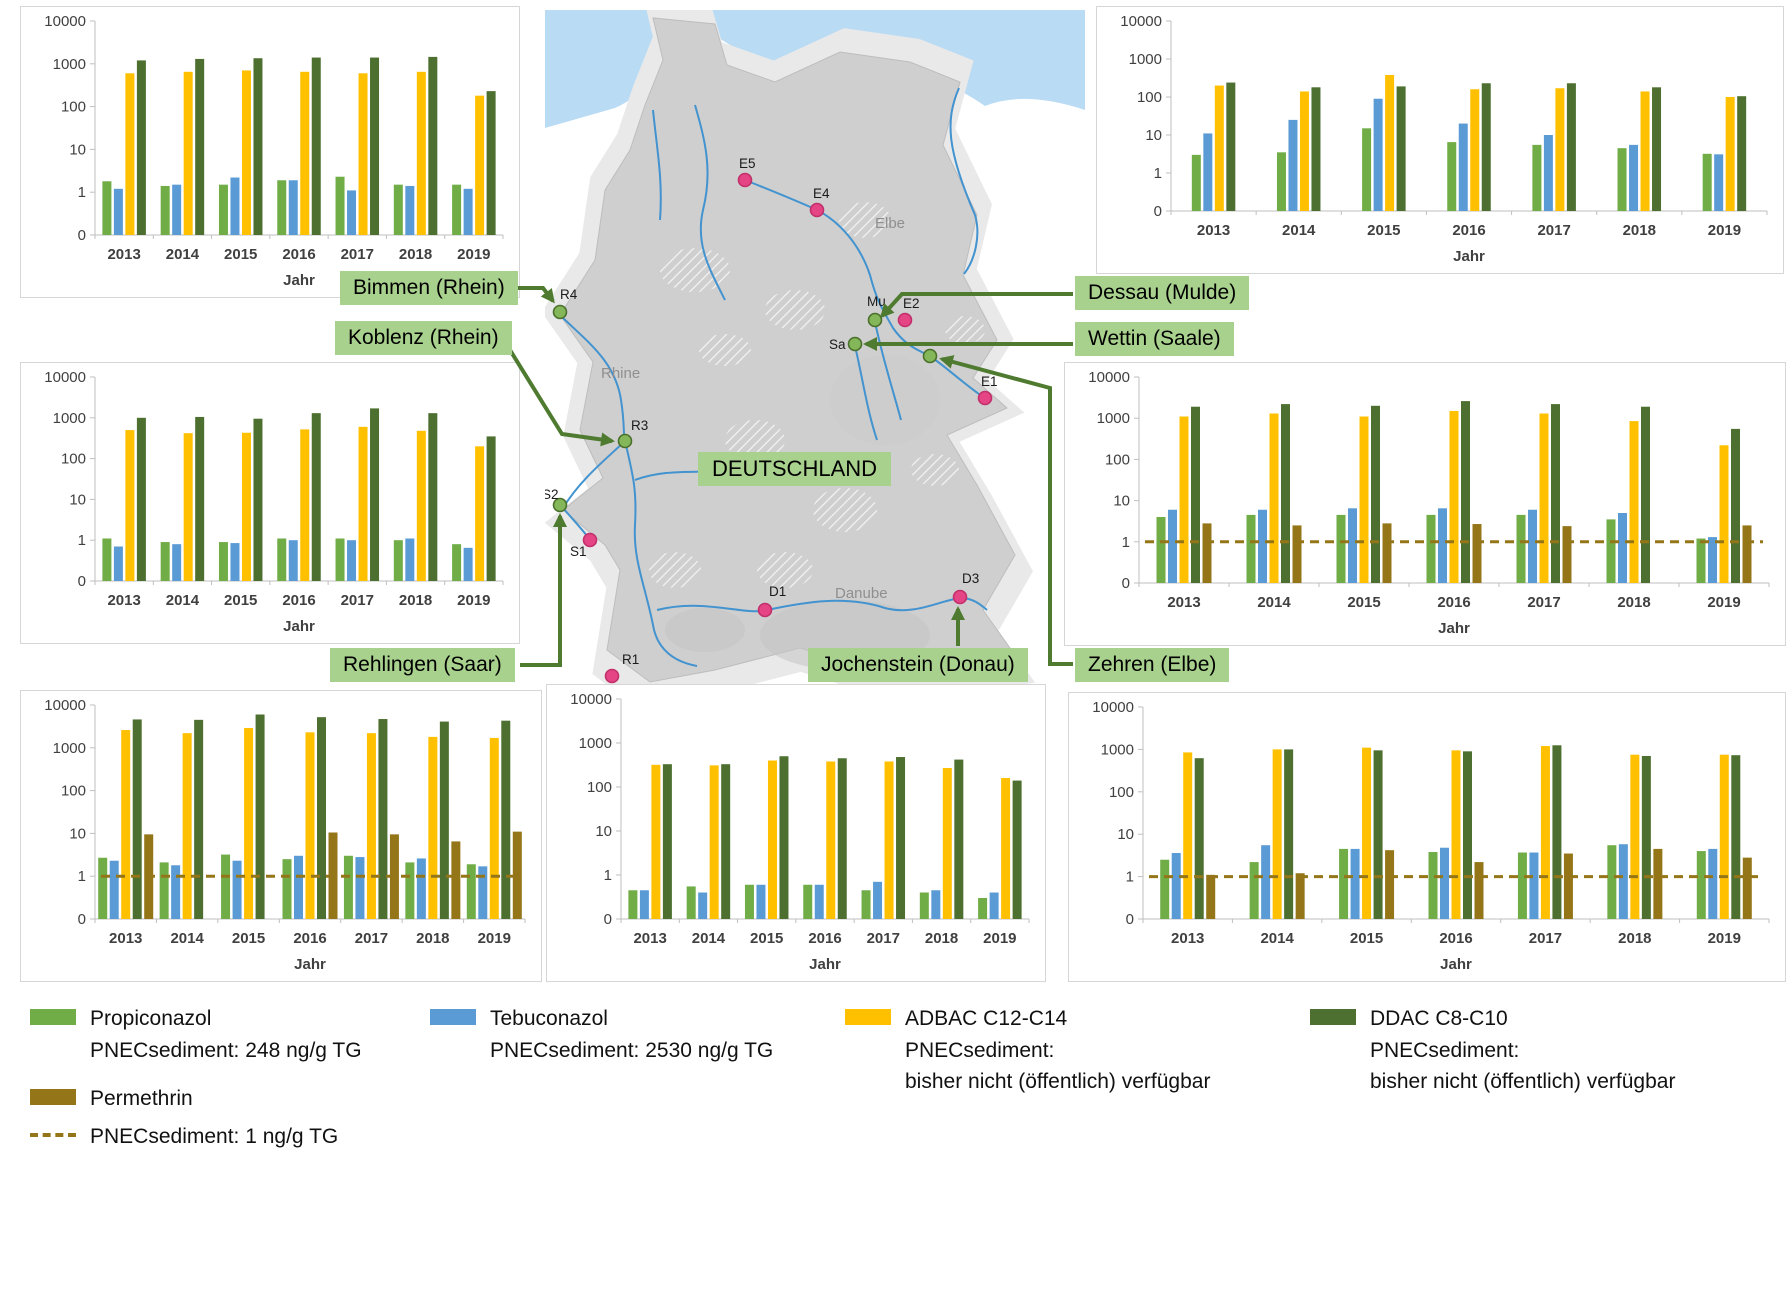  What do you see at coordinates (432, 938) in the screenshot?
I see `x-tick-label: 2018` at bounding box center [432, 938].